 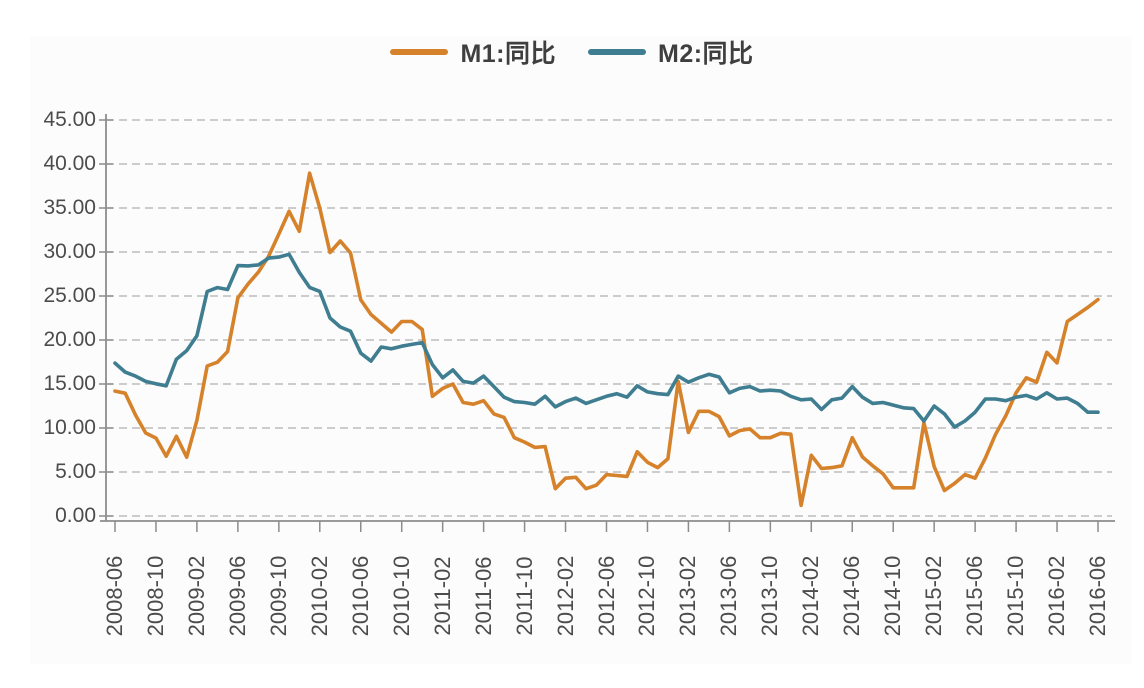 What do you see at coordinates (114, 596) in the screenshot?
I see `x-tick-label: 2008-06` at bounding box center [114, 596].